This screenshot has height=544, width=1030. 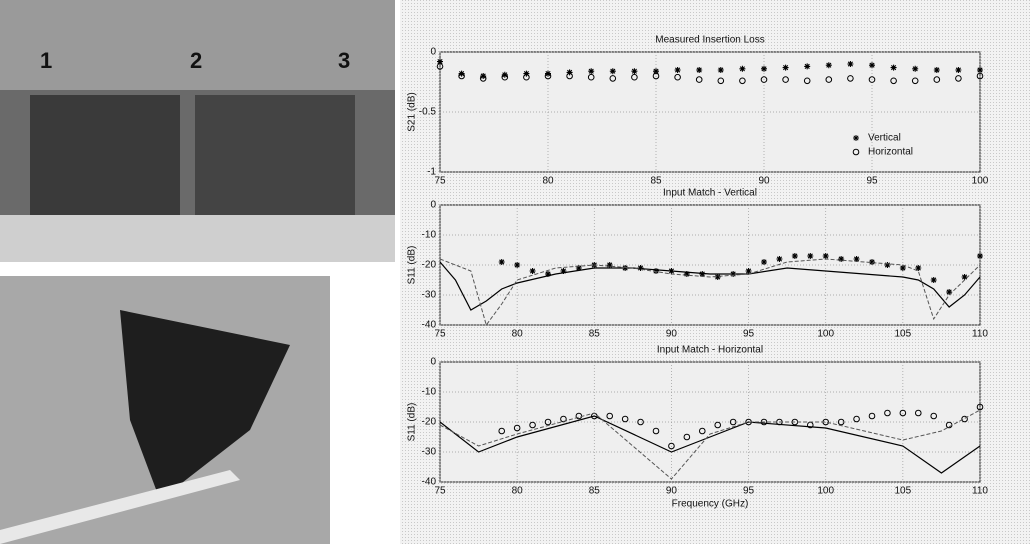 I want to click on legend-label: Vertical, so click(x=884, y=138).